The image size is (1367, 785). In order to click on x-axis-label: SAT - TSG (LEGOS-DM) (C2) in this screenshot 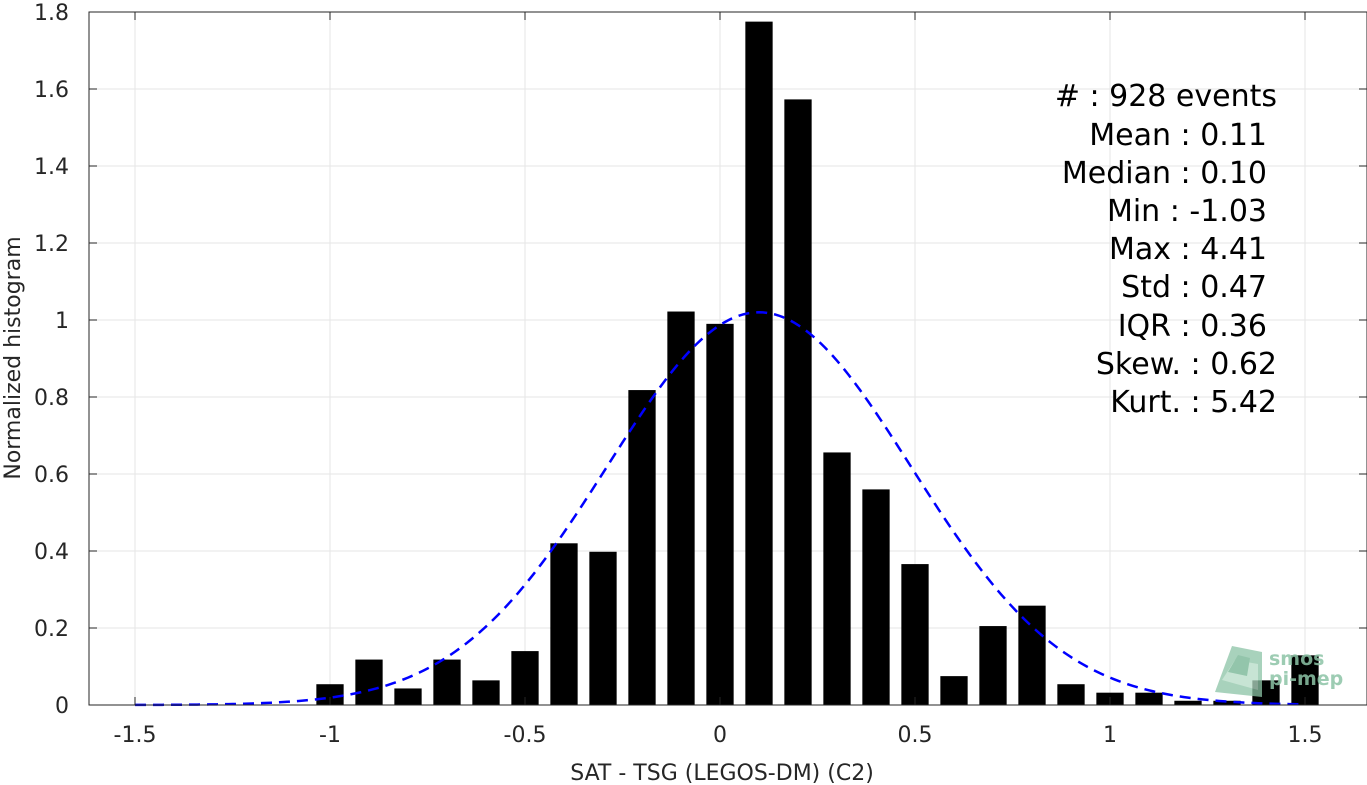, I will do `click(722, 773)`.